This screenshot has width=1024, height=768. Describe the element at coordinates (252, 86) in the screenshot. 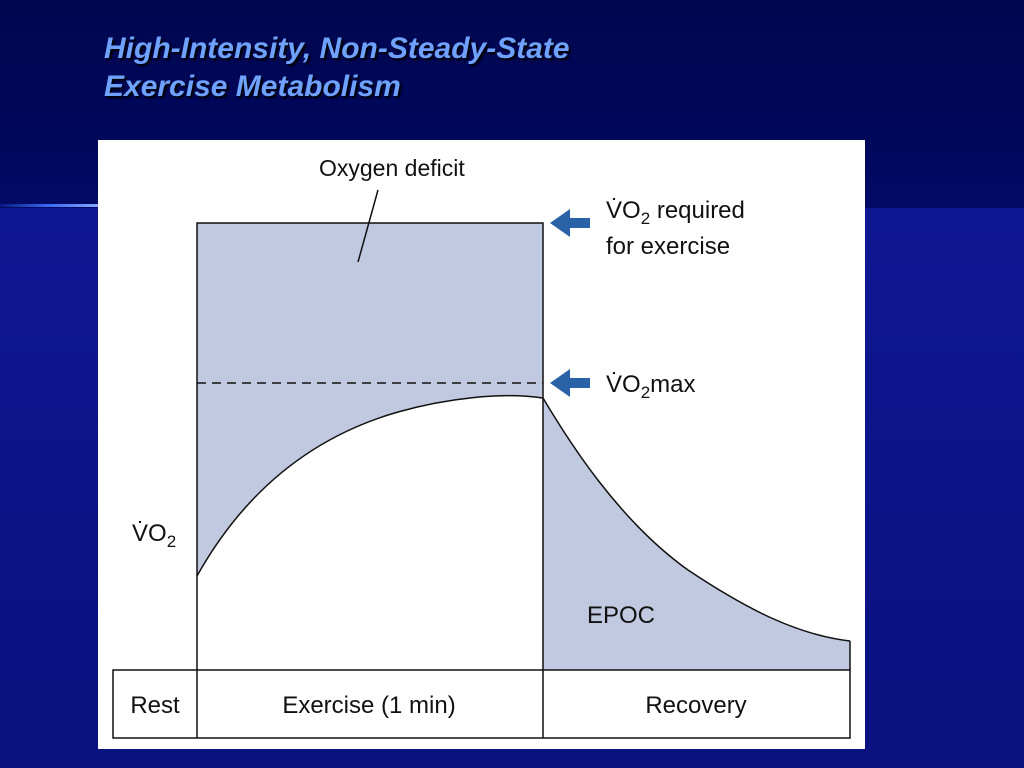

I see `title-line-2: Exercise Metabolism` at that location.